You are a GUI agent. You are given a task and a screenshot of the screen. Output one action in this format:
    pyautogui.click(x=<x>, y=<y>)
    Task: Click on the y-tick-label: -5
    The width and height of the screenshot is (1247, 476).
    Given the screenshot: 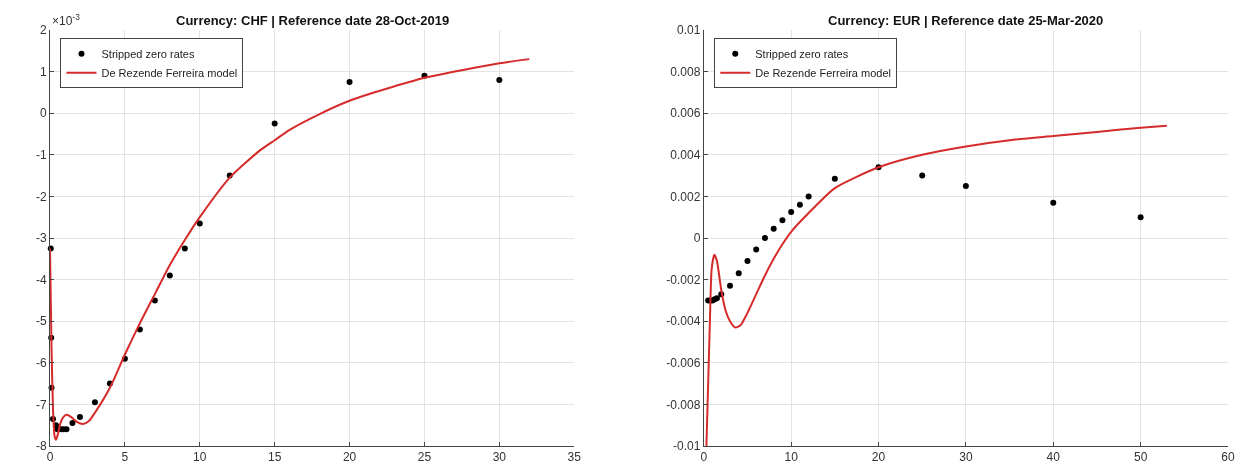 What is the action you would take?
    pyautogui.click(x=41, y=321)
    